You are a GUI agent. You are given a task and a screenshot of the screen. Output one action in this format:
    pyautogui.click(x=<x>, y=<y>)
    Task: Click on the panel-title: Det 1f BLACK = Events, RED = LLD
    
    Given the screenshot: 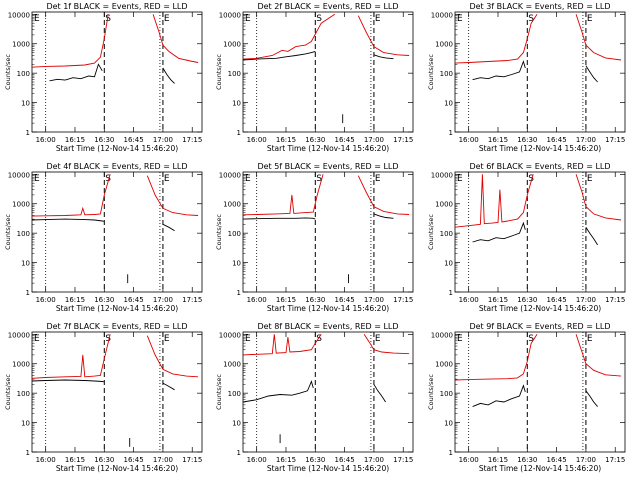 What is the action you would take?
    pyautogui.click(x=116, y=6)
    